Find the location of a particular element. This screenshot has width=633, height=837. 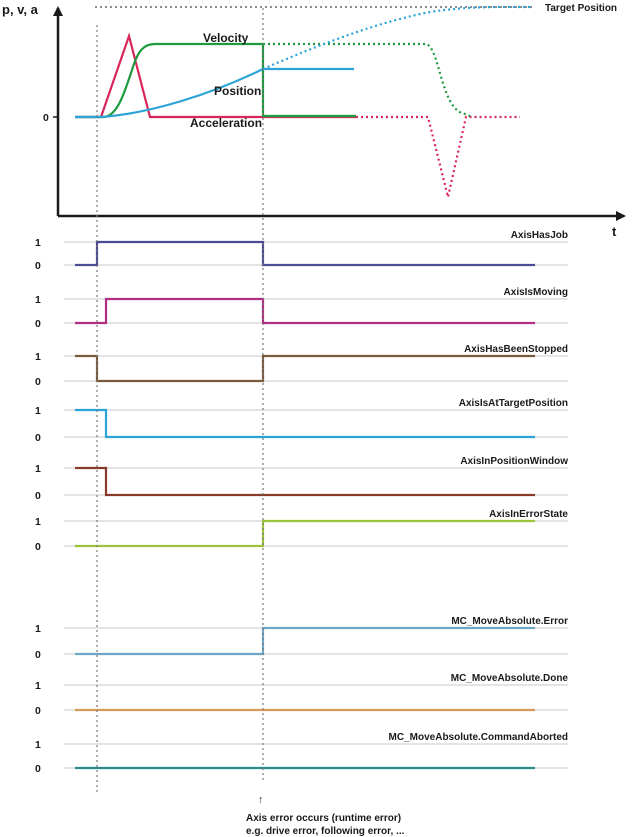

signal-row-axishasbeenstopped: 1 0 AxisHasBeenStopped is located at coordinates (301, 366).